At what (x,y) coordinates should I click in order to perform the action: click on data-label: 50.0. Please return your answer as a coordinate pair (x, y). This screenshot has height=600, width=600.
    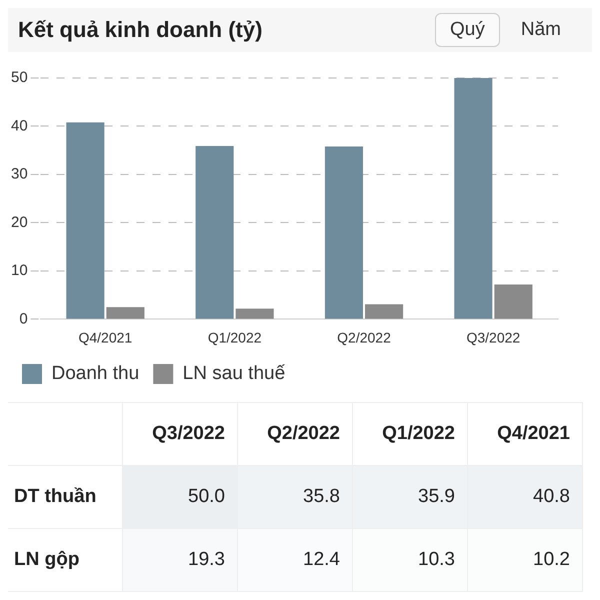
    Looking at the image, I should click on (180, 497).